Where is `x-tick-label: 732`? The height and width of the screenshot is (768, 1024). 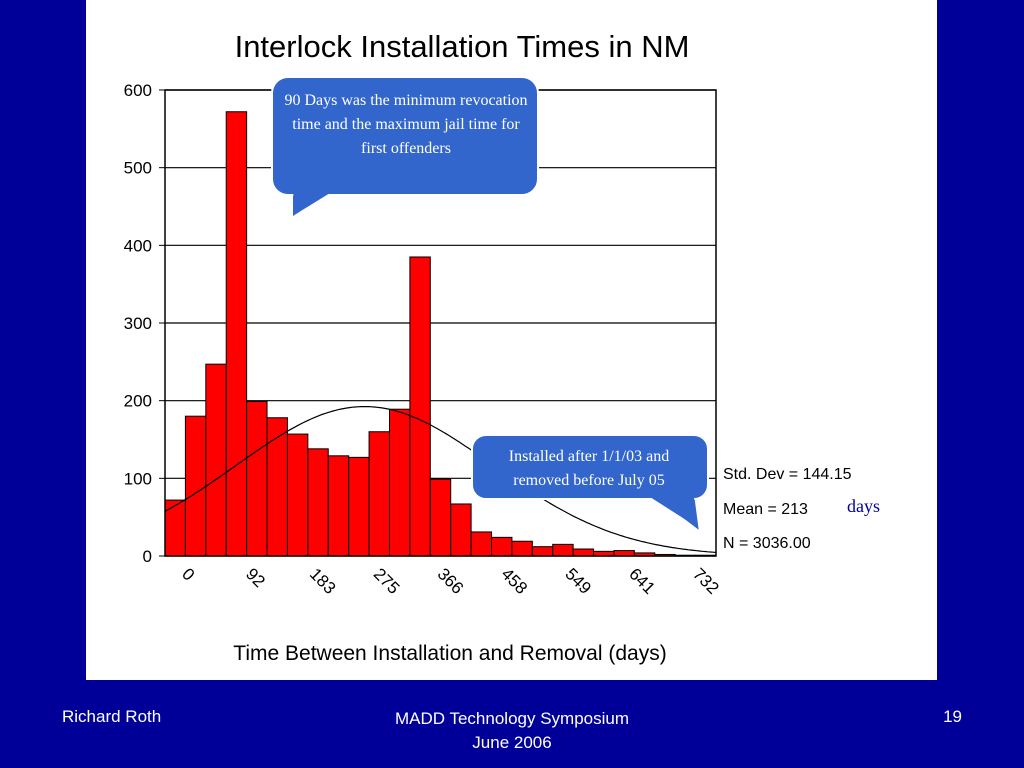
x-tick-label: 732 is located at coordinates (705, 580).